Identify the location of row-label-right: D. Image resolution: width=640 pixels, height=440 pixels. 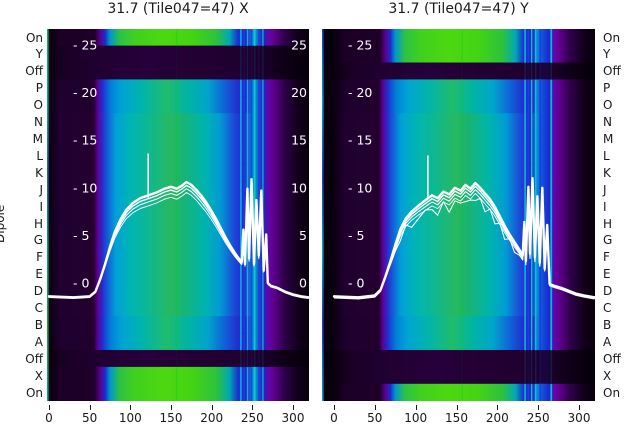
(608, 291).